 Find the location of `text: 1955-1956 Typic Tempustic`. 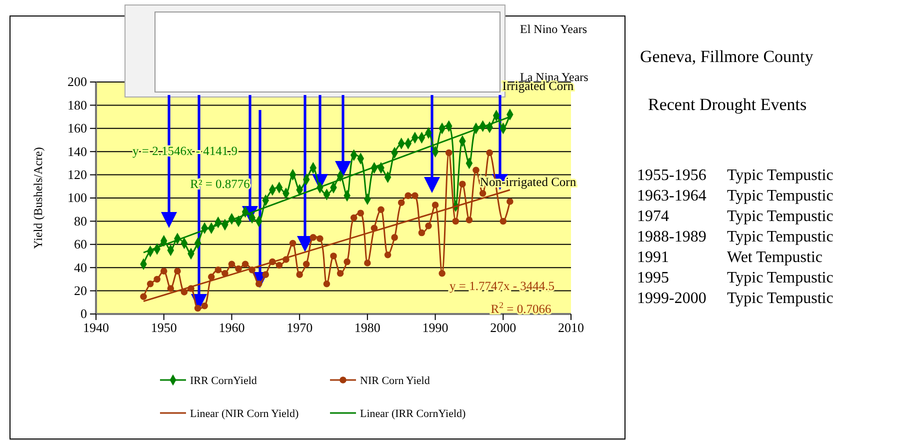

text: 1955-1956 Typic Tempustic is located at coordinates (735, 175).